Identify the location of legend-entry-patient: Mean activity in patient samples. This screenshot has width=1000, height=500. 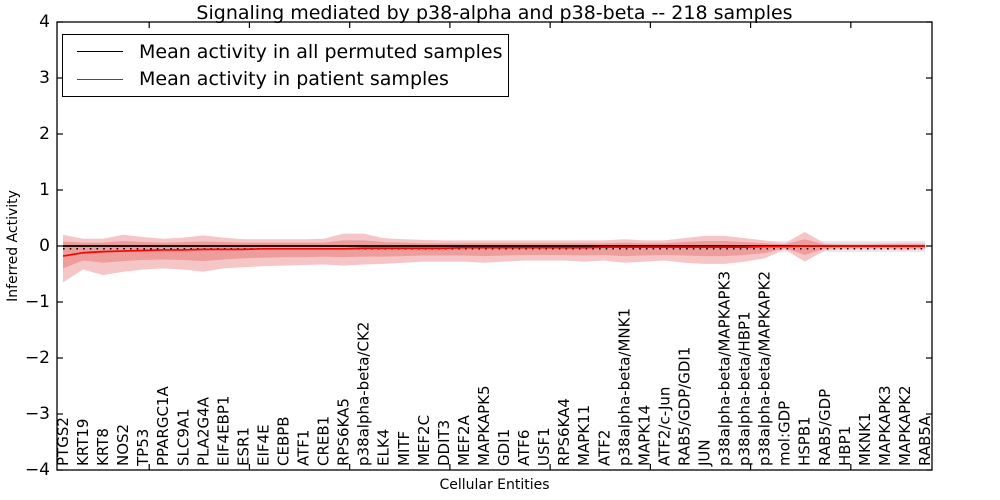
(285, 79).